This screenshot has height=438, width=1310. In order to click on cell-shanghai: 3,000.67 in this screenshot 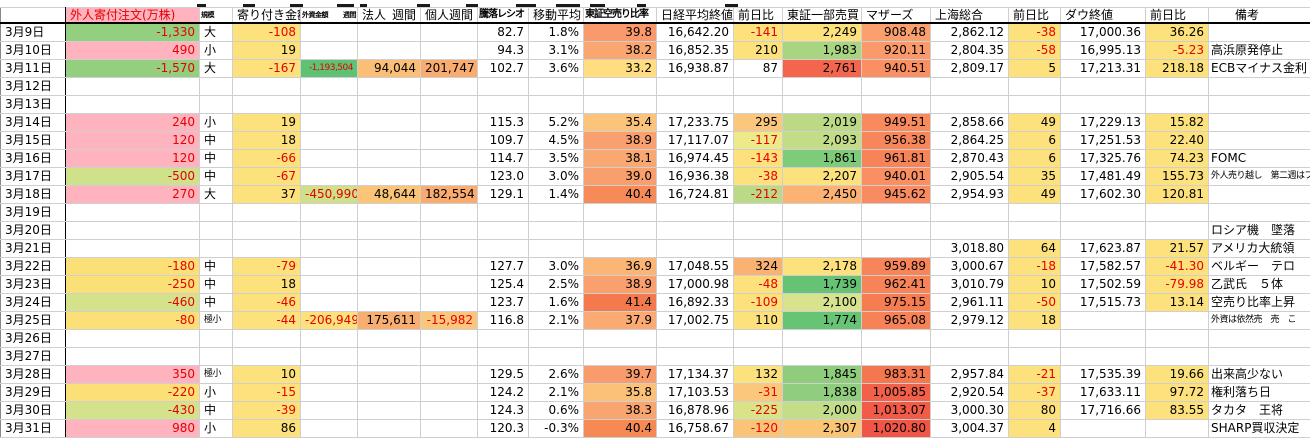, I will do `click(969, 266)`.